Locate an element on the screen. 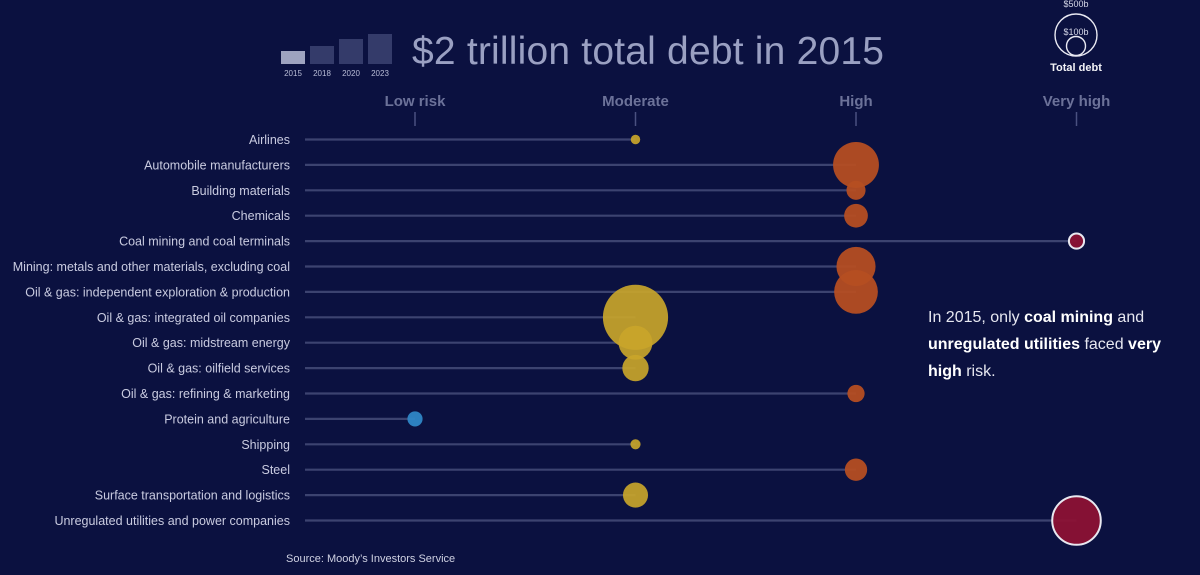 The width and height of the screenshot is (1200, 575). year-button-2018: 2018 is located at coordinates (322, 53).